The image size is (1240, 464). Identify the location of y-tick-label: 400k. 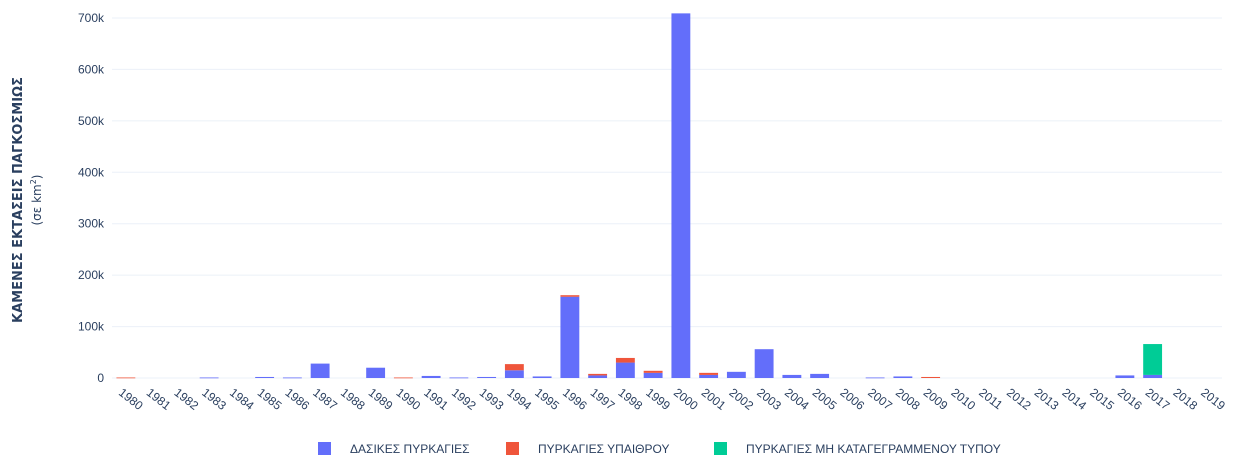
(91, 172).